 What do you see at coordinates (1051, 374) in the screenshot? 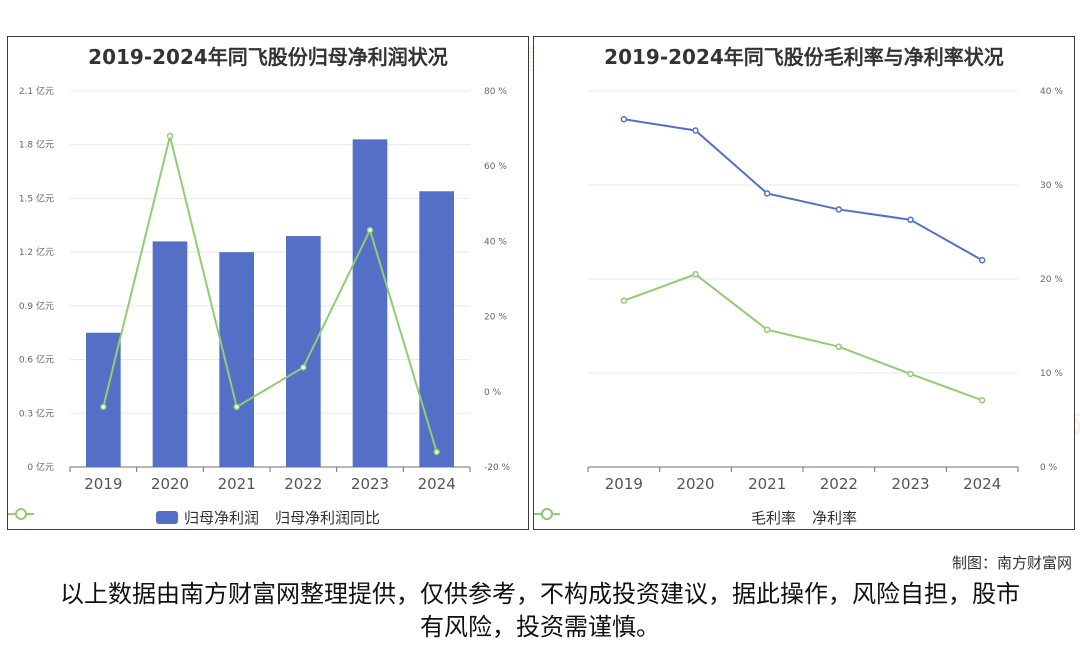
I see `y-right-tick-label: 10 %` at bounding box center [1051, 374].